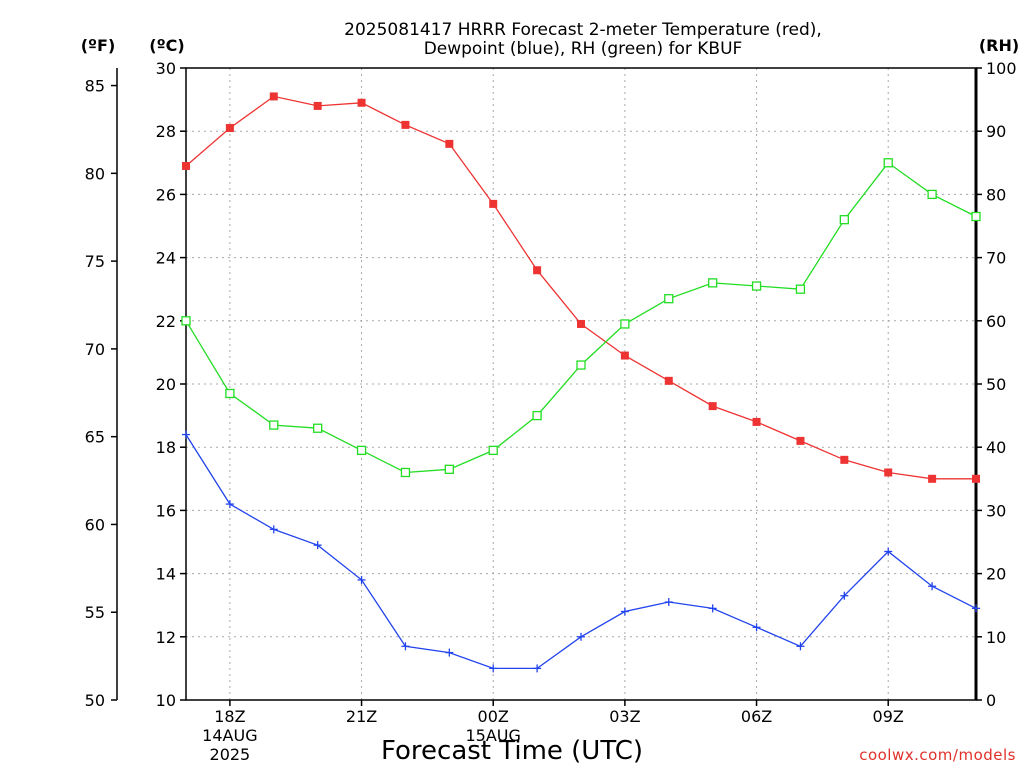  Describe the element at coordinates (996, 637) in the screenshot. I see `rh-tick-label: 10` at that location.